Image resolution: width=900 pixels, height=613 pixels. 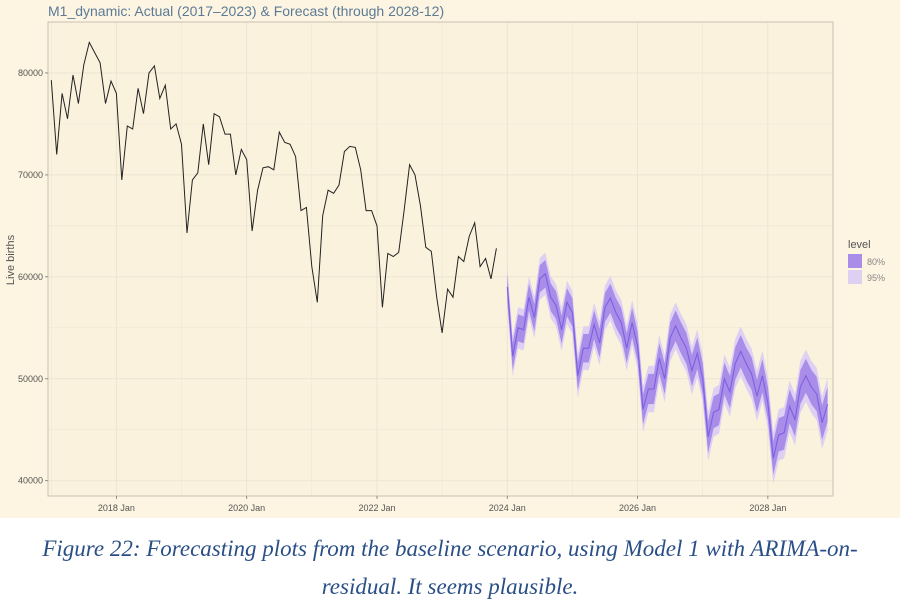 I want to click on legend: level 80% 95%, so click(x=866, y=261).